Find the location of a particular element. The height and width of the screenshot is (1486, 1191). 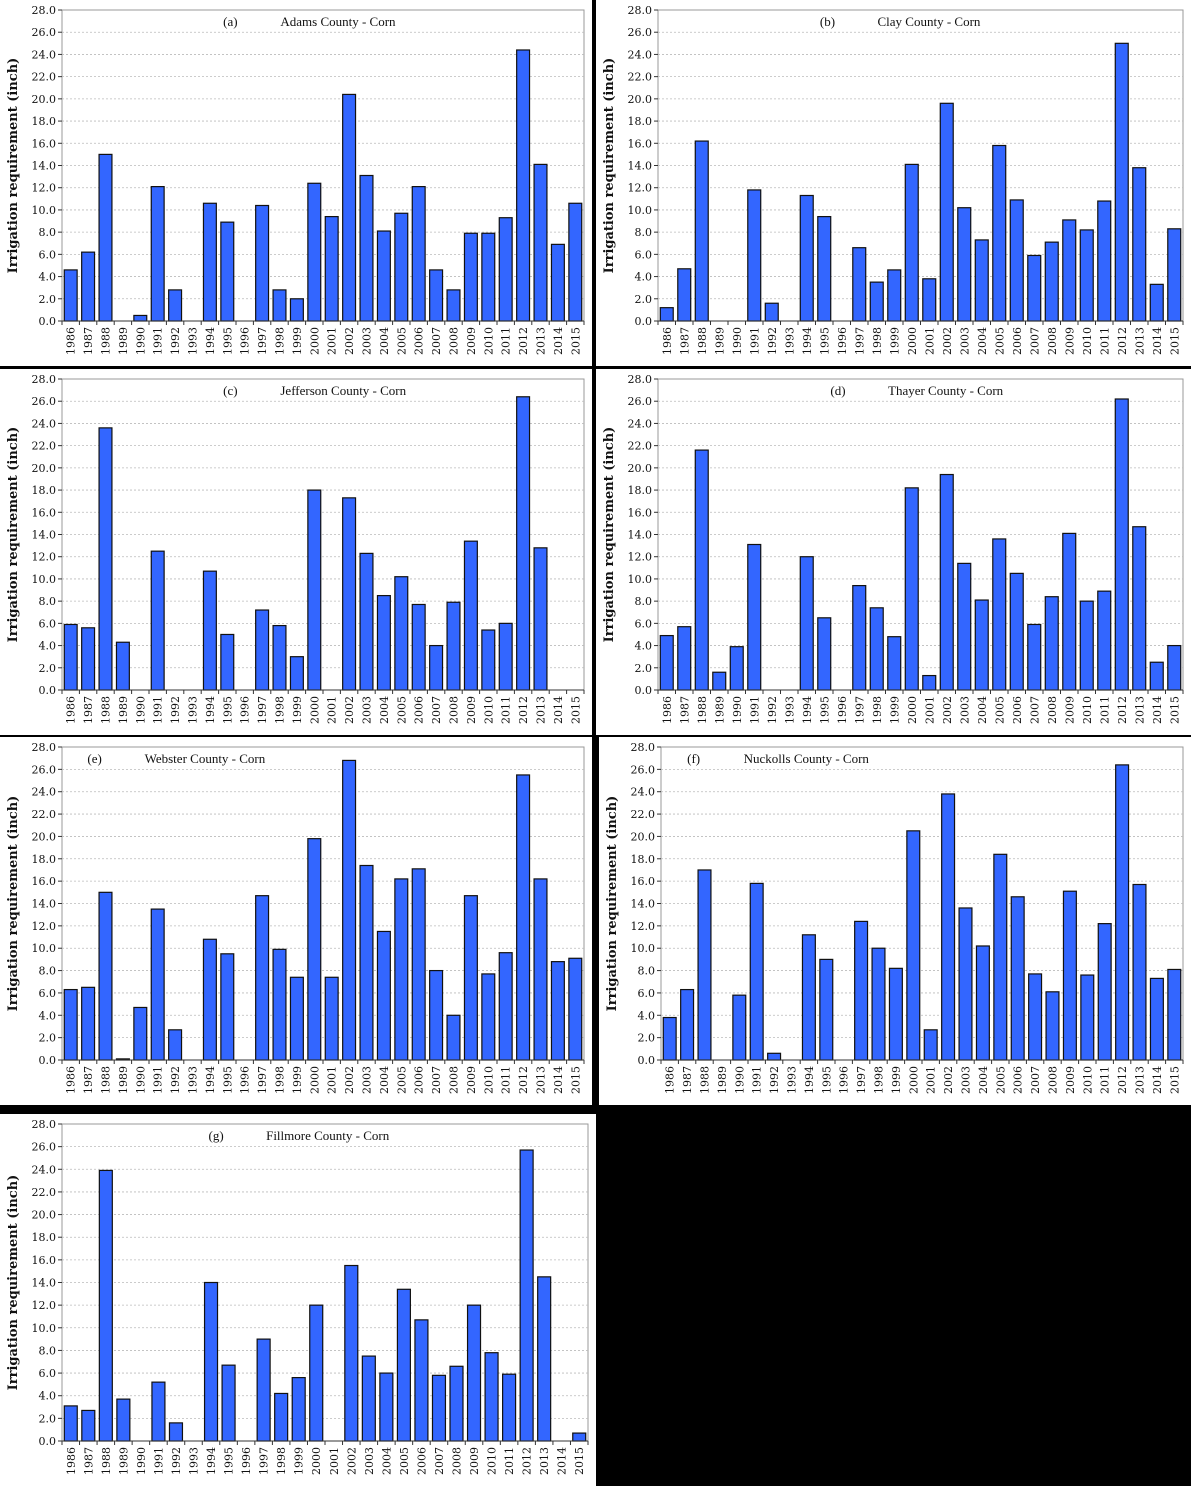

bar-2001 is located at coordinates (930, 1045).